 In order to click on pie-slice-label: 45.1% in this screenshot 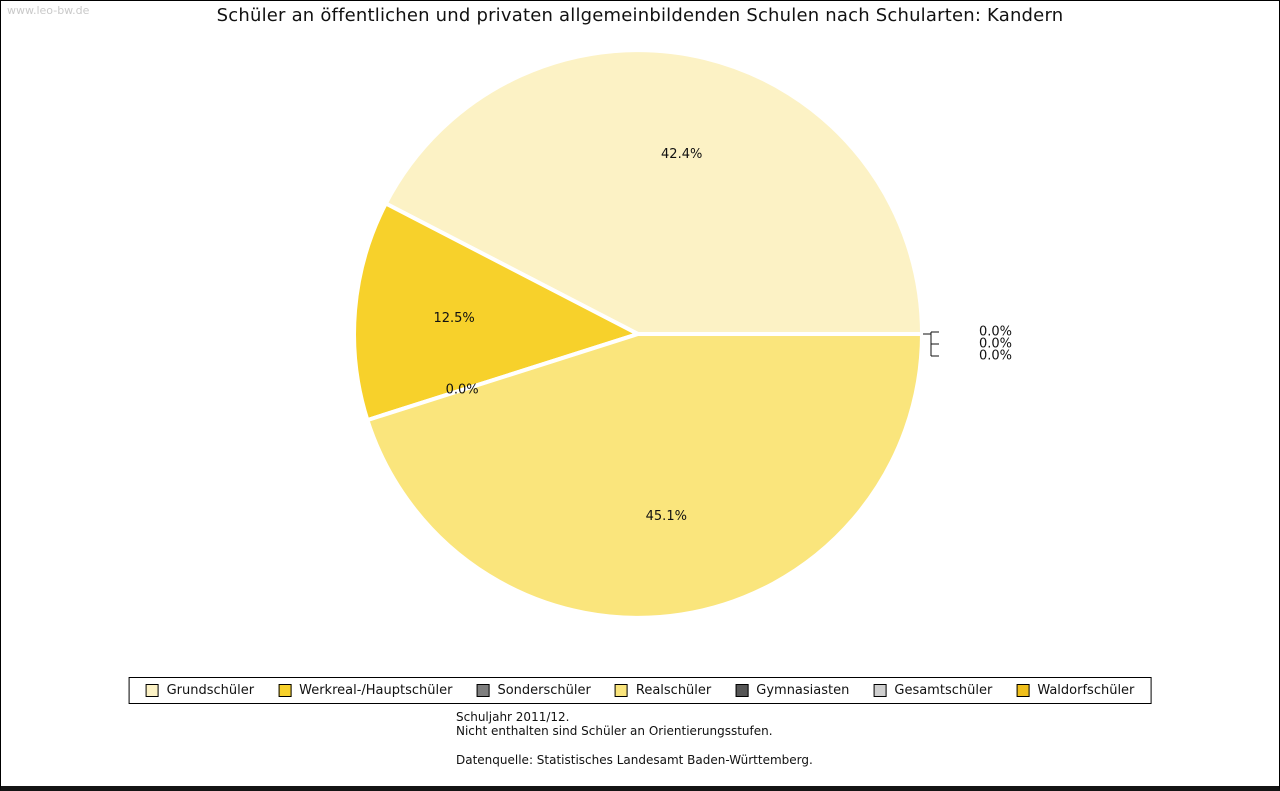, I will do `click(666, 516)`.